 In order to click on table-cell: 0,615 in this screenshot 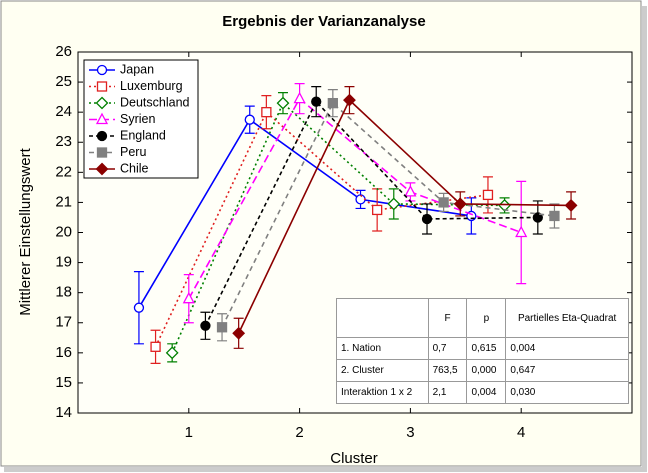, I will do `click(486, 348)`.